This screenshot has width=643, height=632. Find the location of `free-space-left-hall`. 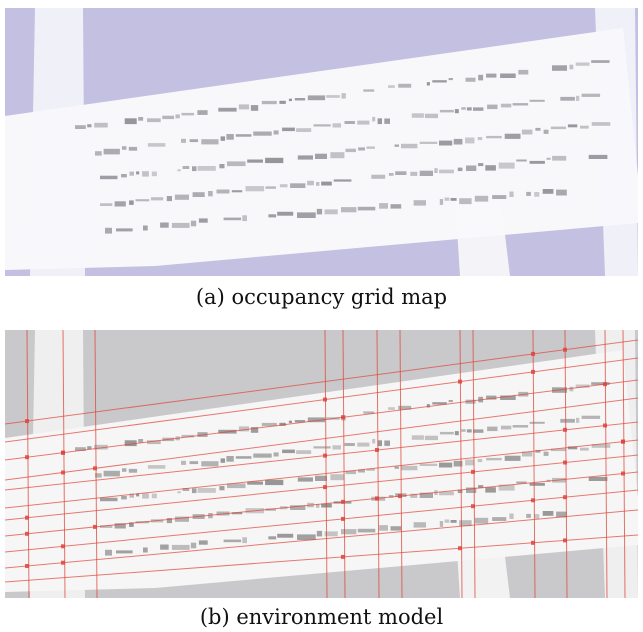

free-space-left-hall is located at coordinates (57, 464).